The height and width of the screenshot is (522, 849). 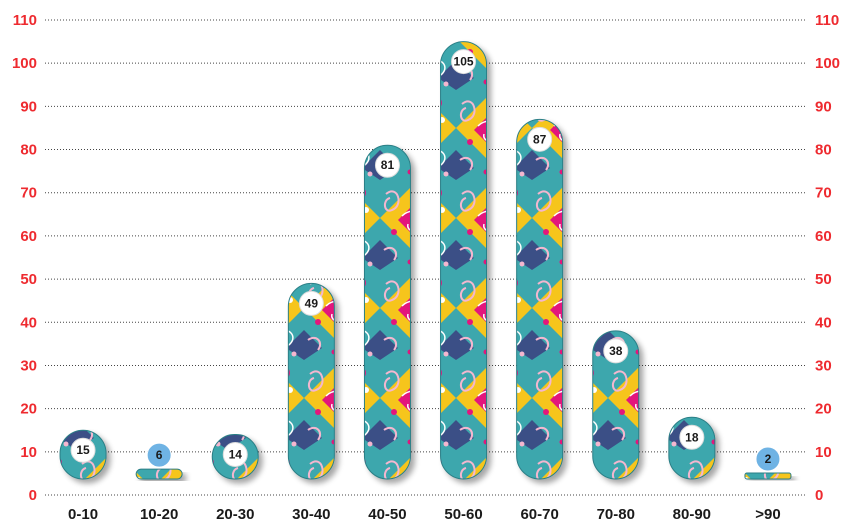 What do you see at coordinates (823, 106) in the screenshot?
I see `y-tick-label-right: 90` at bounding box center [823, 106].